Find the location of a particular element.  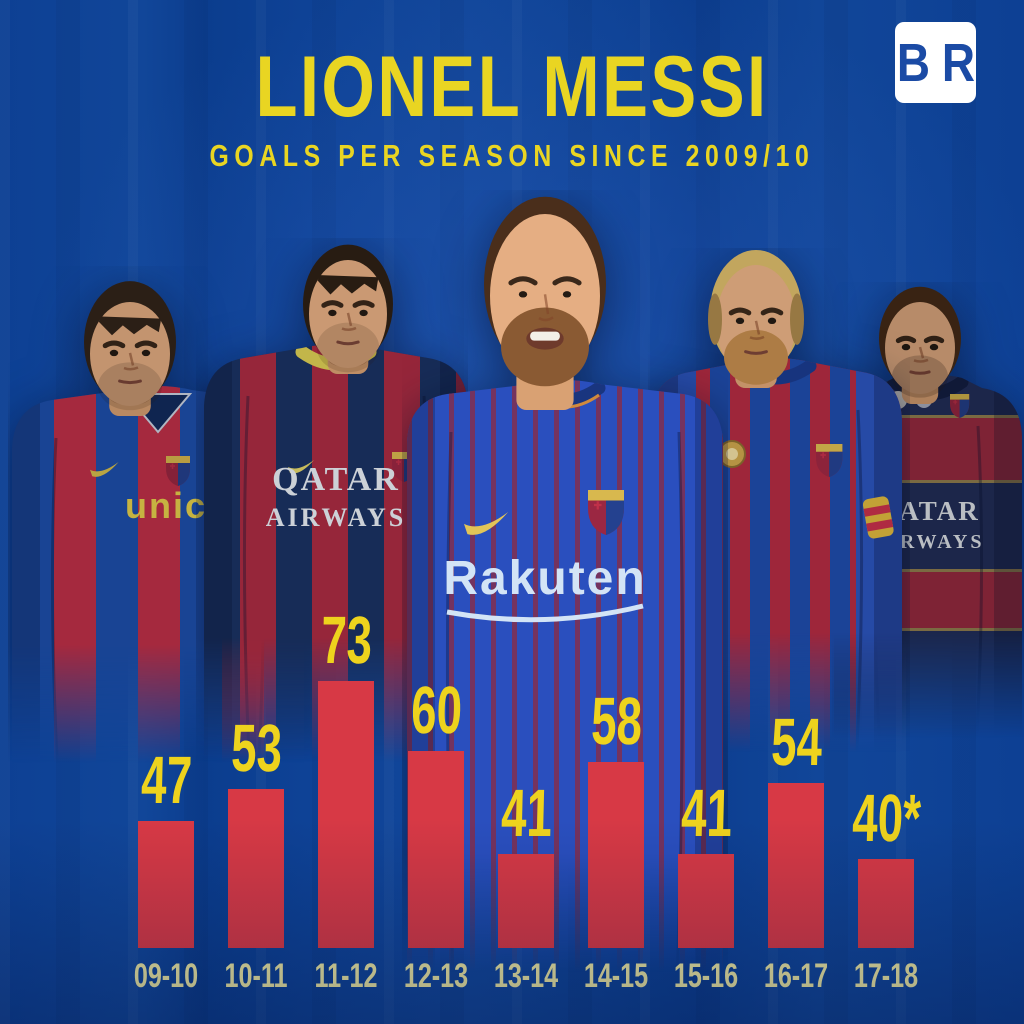

bar-16-17: 54 16-17 is located at coordinates (796, 849).